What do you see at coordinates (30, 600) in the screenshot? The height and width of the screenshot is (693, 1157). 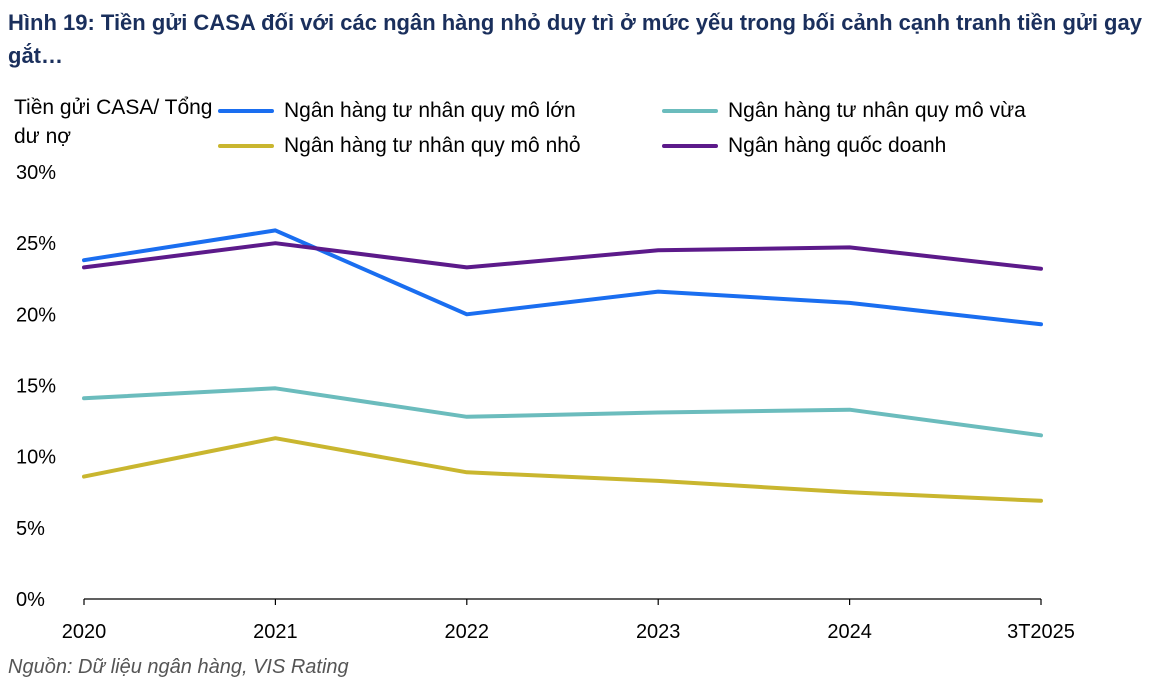 I see `y-tick-label: 0%` at bounding box center [30, 600].